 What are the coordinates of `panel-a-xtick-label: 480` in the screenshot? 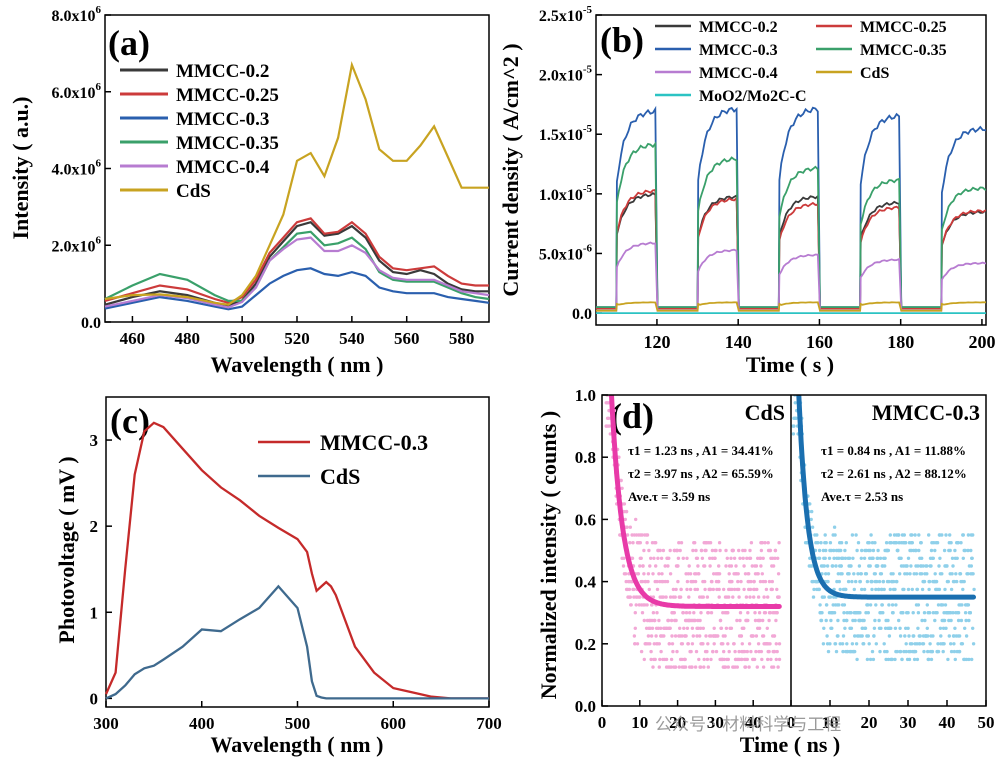 It's located at (188, 338).